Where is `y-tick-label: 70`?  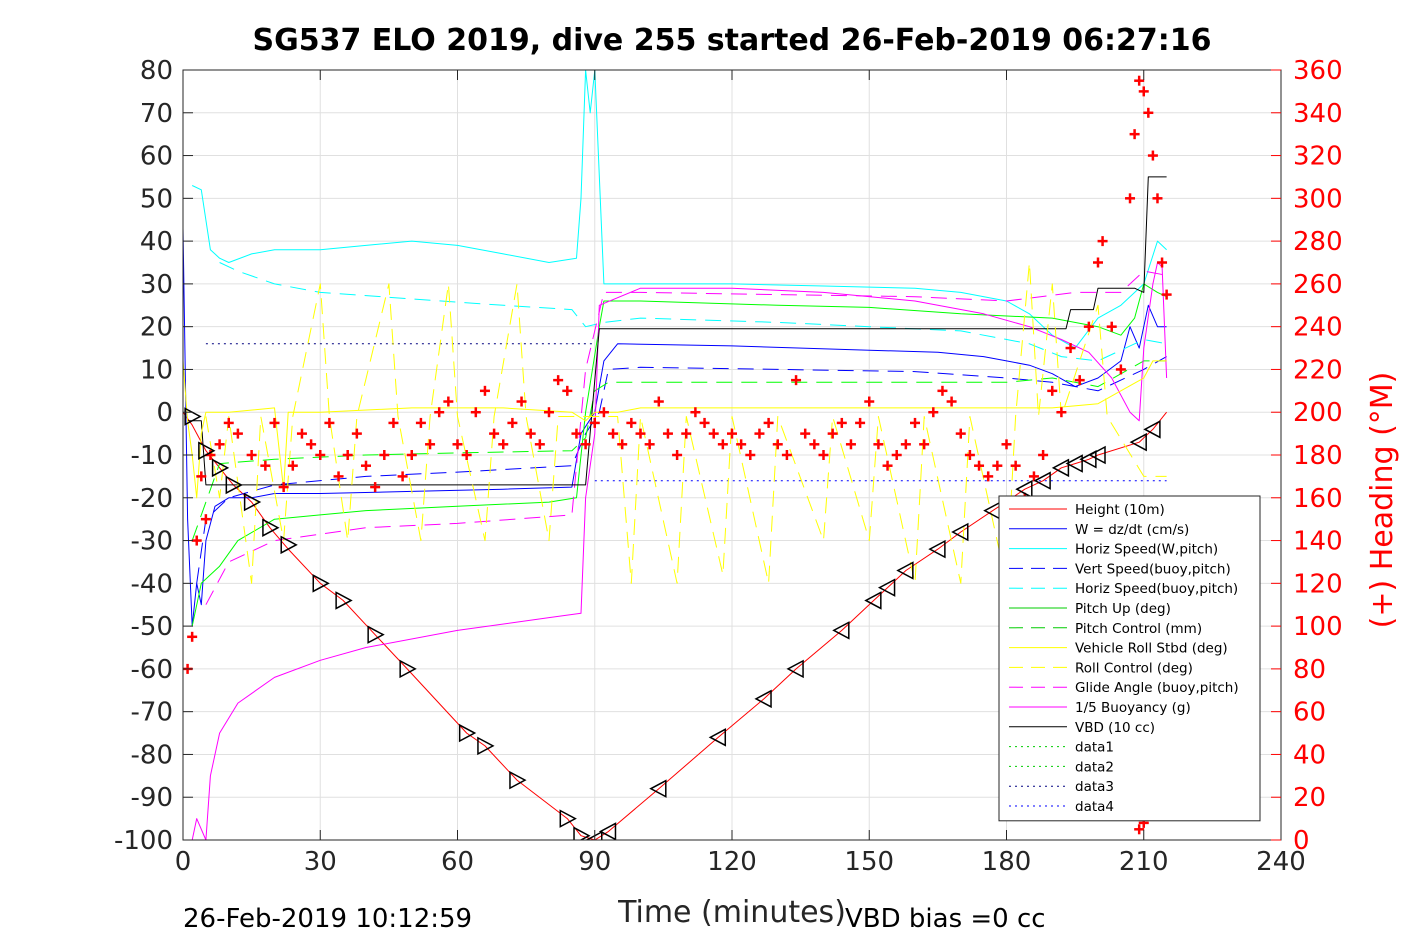 y-tick-label: 70 is located at coordinates (156, 114).